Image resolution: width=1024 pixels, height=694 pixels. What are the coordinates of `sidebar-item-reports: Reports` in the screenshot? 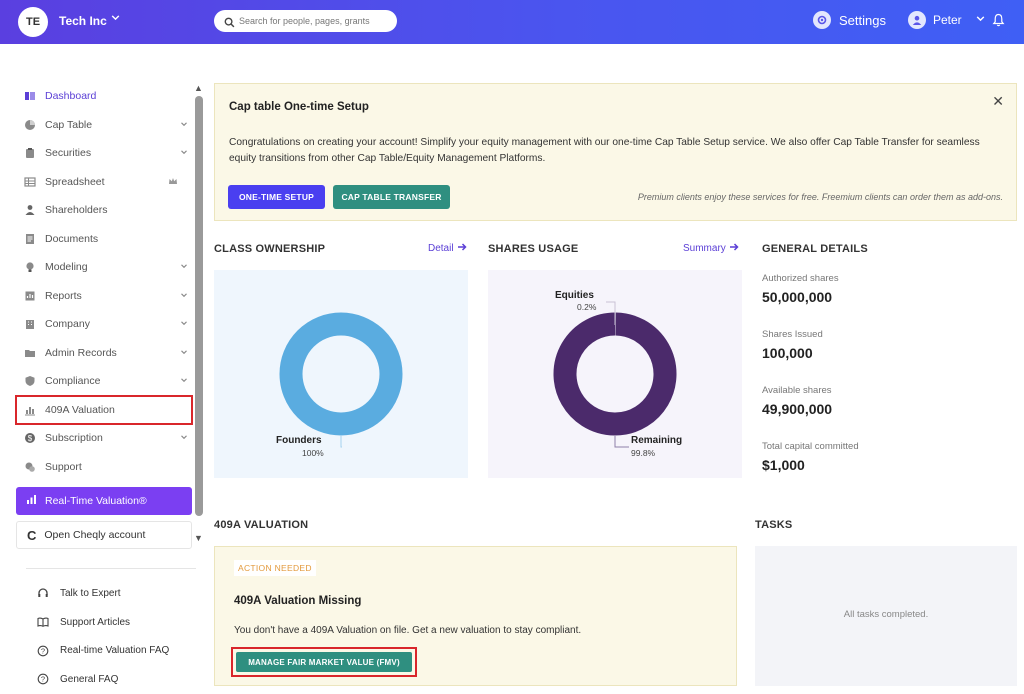 It's located at (104, 296).